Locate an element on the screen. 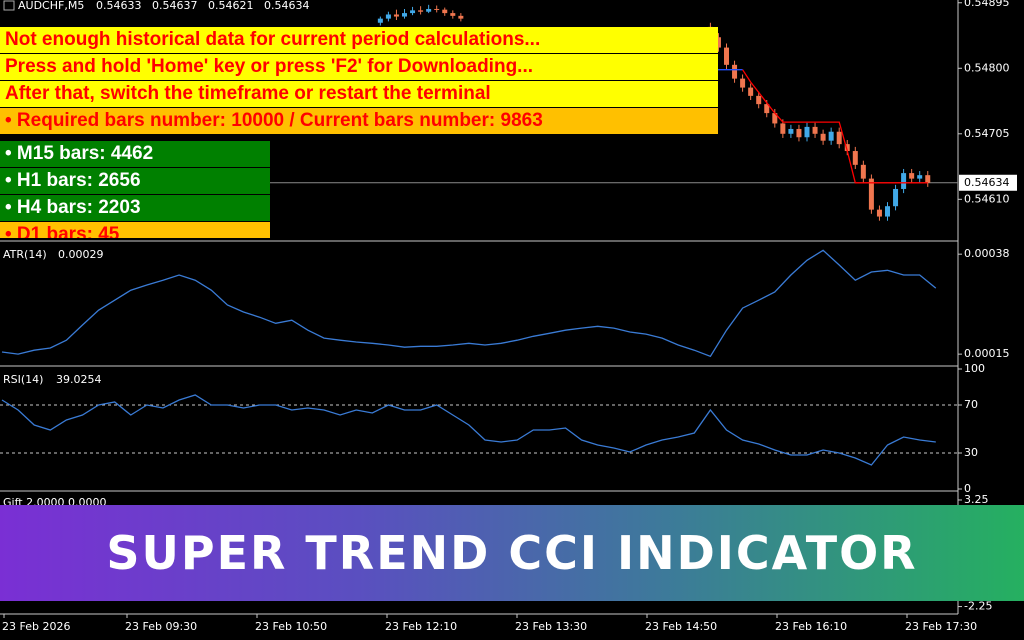 Image resolution: width=1024 pixels, height=640 pixels. y-tick-label: 0.00038 is located at coordinates (987, 253).